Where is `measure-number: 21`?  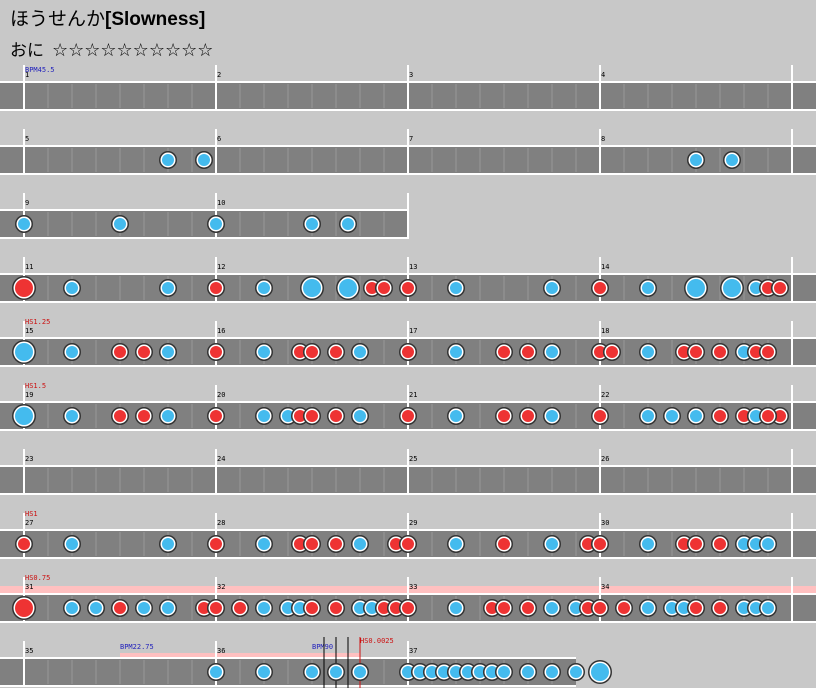
measure-number: 21 is located at coordinates (413, 395).